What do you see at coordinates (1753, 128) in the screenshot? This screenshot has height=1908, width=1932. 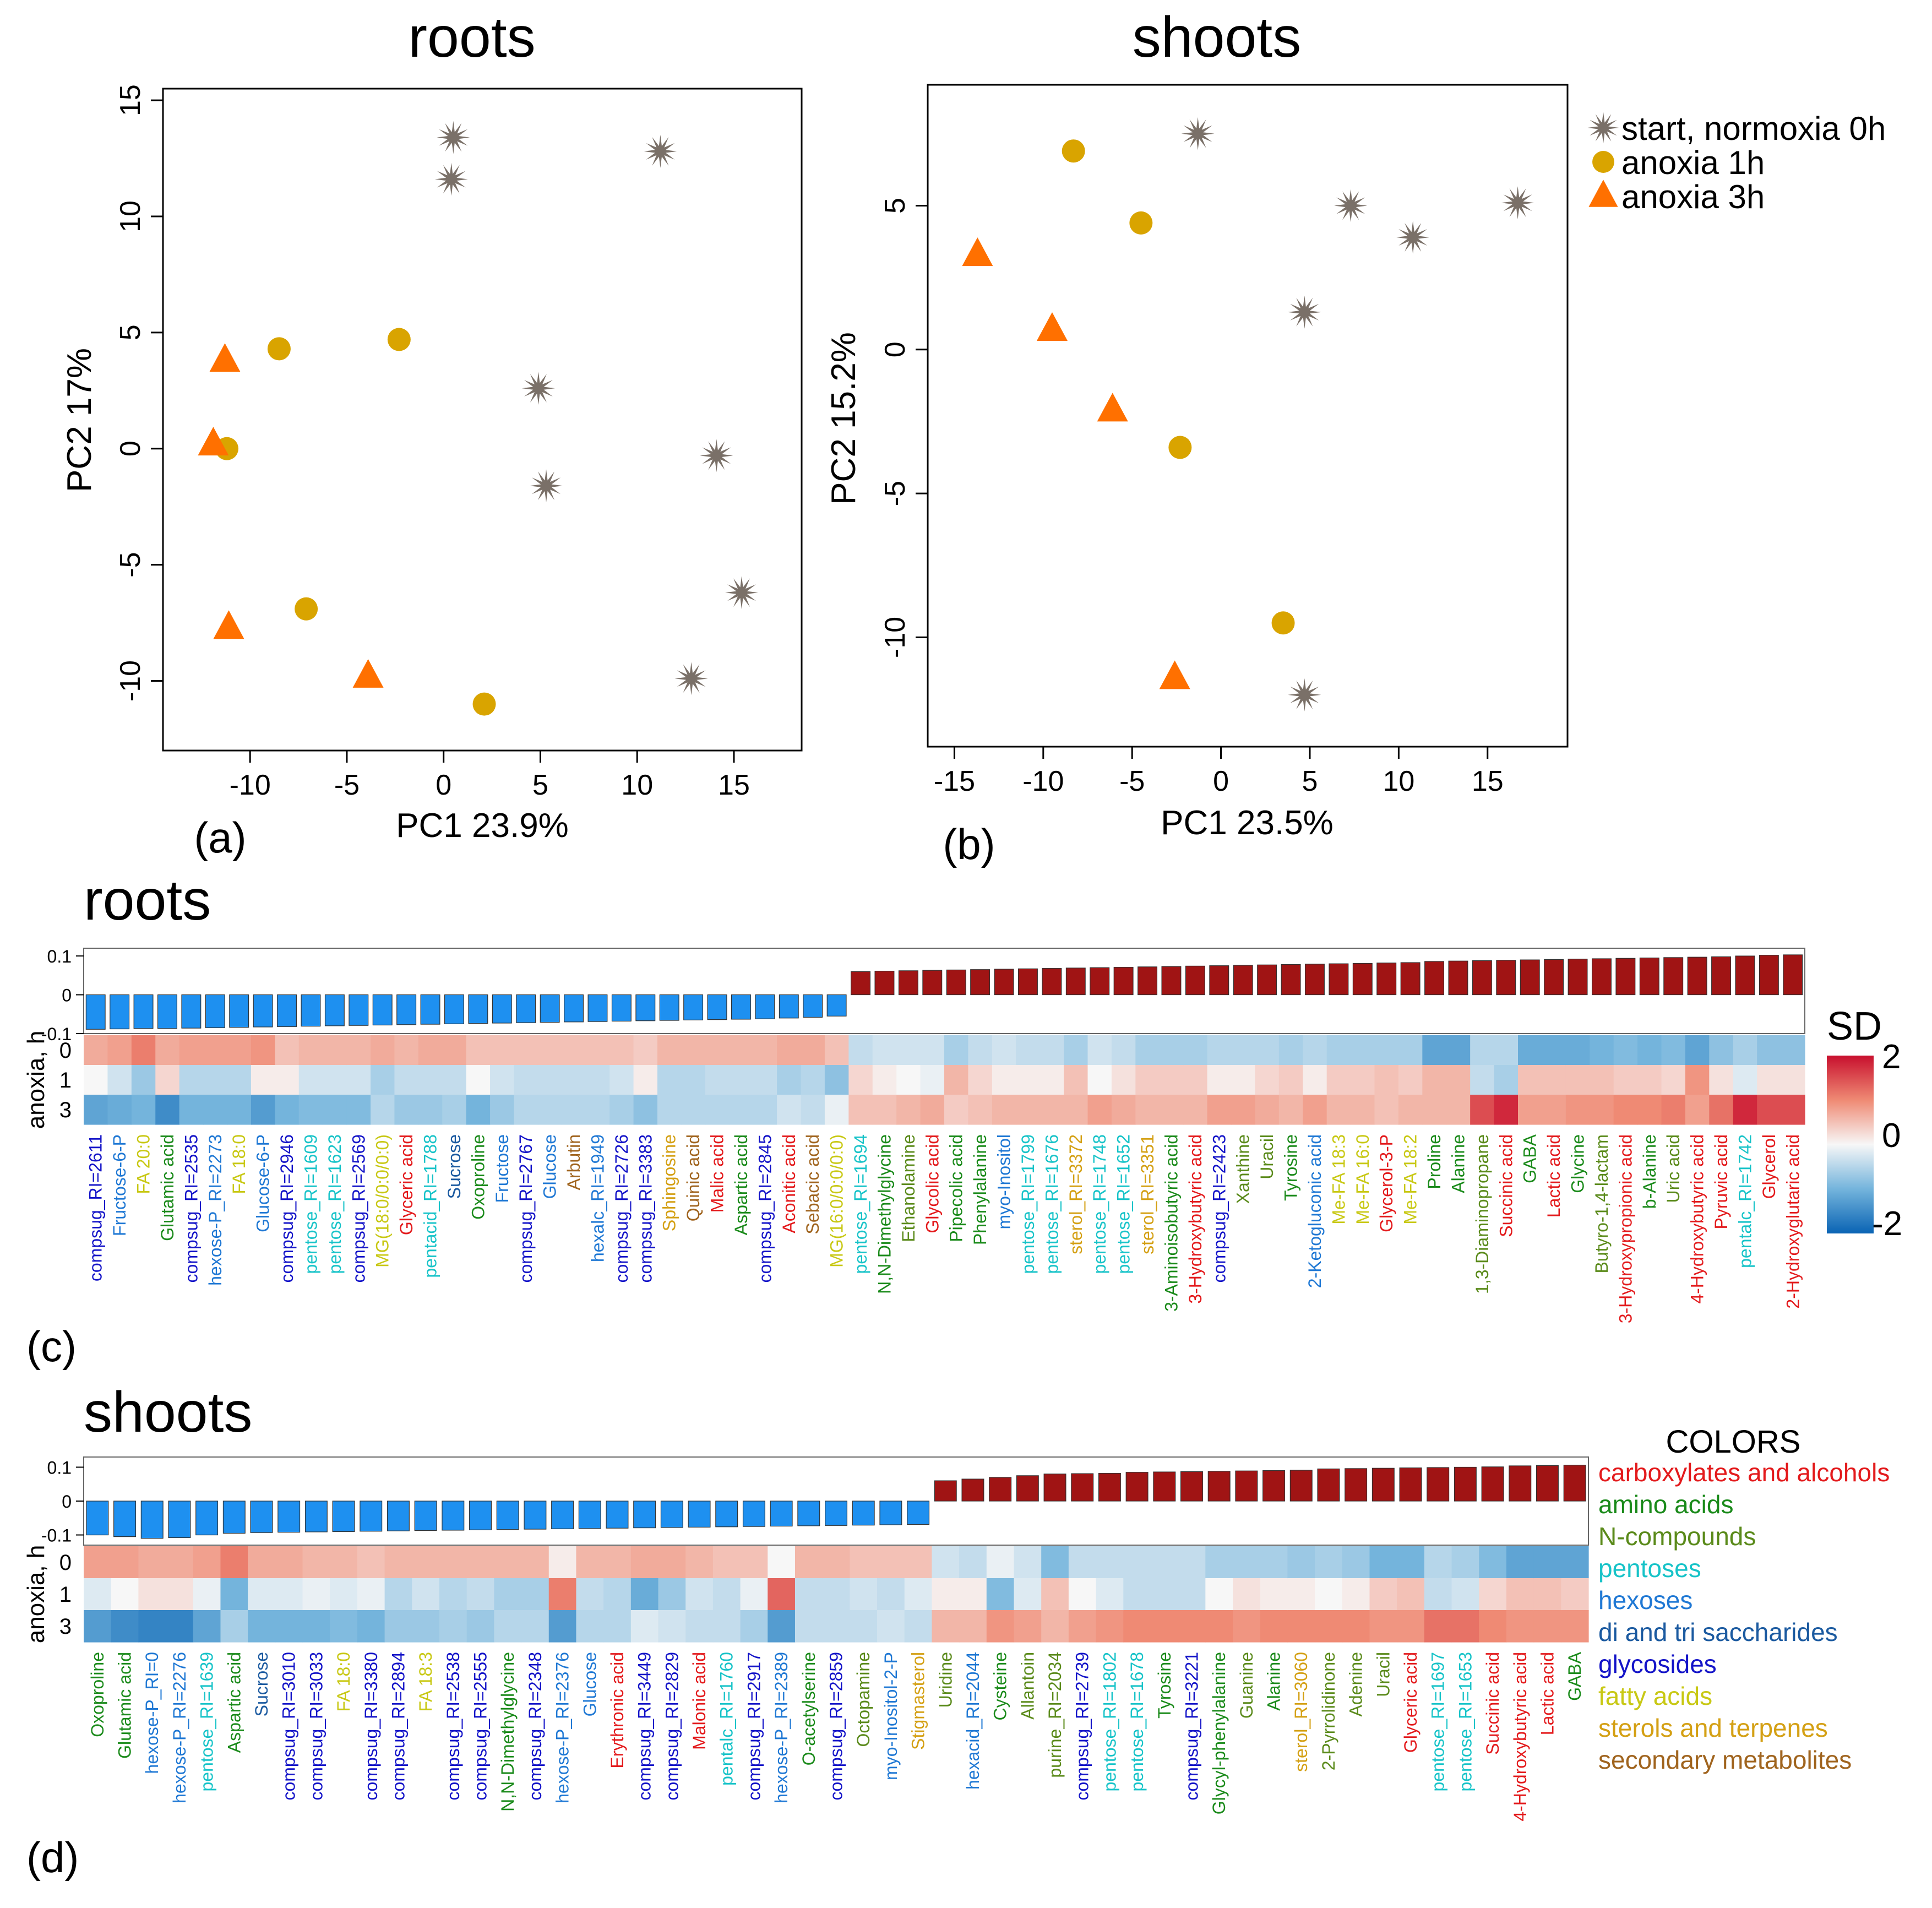 I see `legend-label: start, normoxia 0h` at bounding box center [1753, 128].